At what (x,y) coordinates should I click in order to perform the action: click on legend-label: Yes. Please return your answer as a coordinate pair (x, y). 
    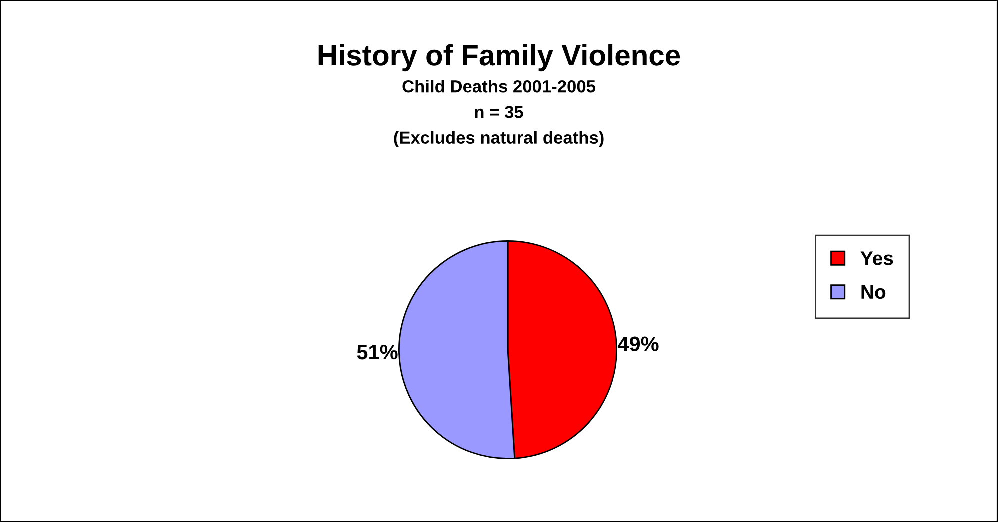
    Looking at the image, I should click on (877, 259).